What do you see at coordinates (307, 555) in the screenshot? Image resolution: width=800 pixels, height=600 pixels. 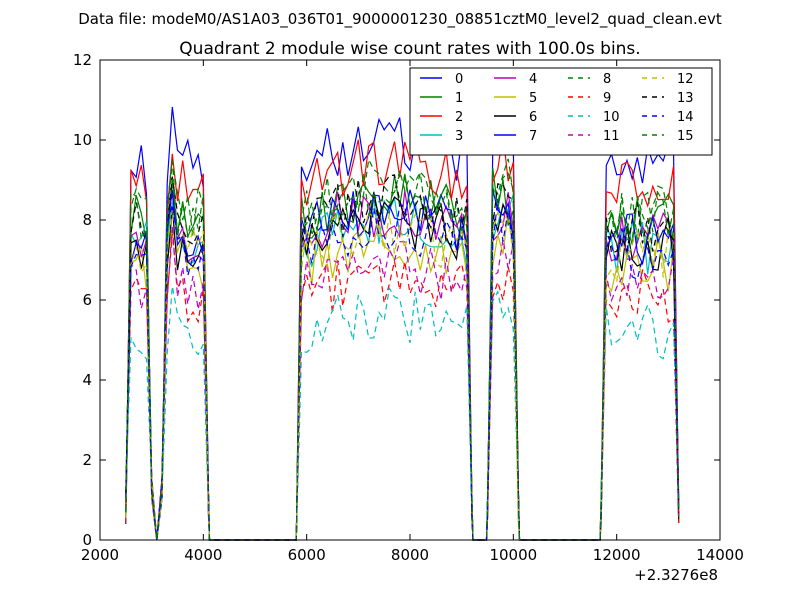 I see `x-tick-label: 6000` at bounding box center [307, 555].